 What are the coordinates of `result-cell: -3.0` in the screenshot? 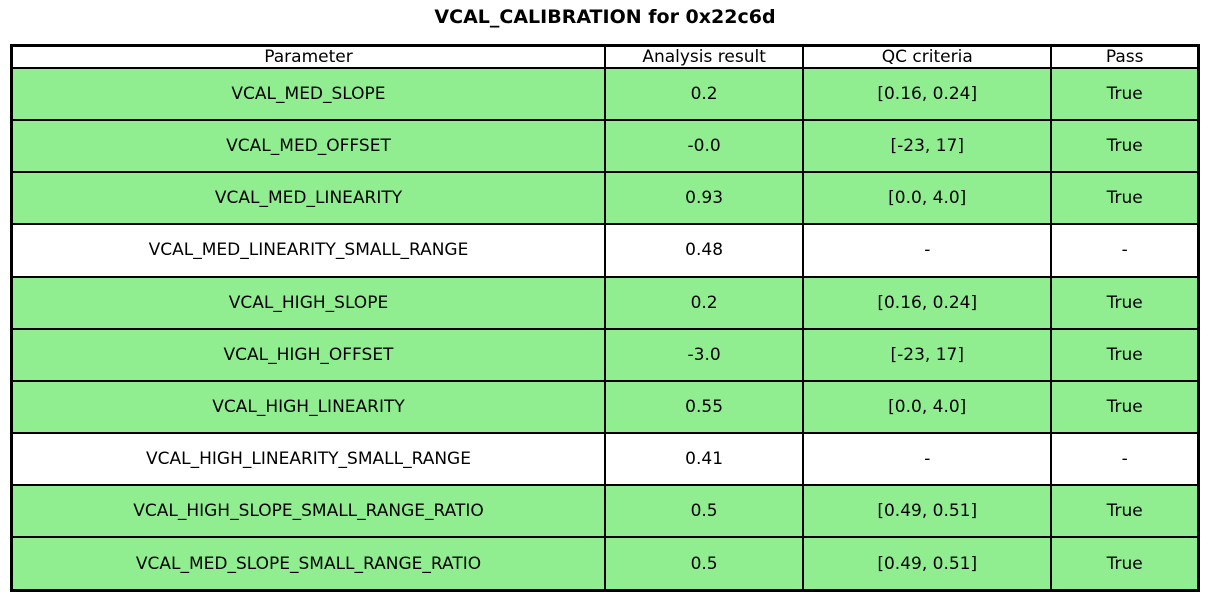 It's located at (704, 354).